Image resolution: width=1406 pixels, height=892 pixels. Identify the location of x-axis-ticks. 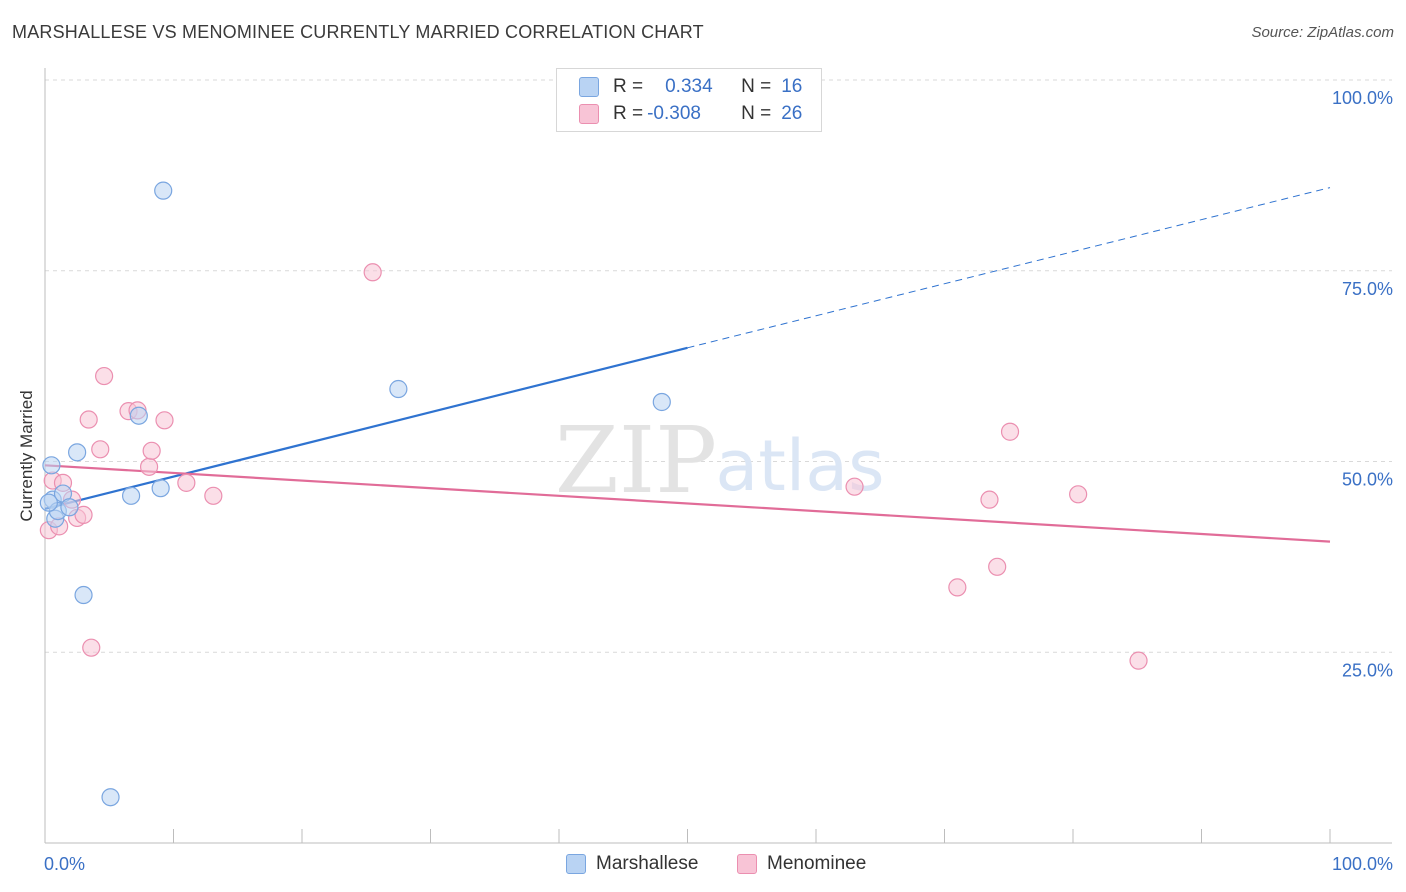
(752, 836).